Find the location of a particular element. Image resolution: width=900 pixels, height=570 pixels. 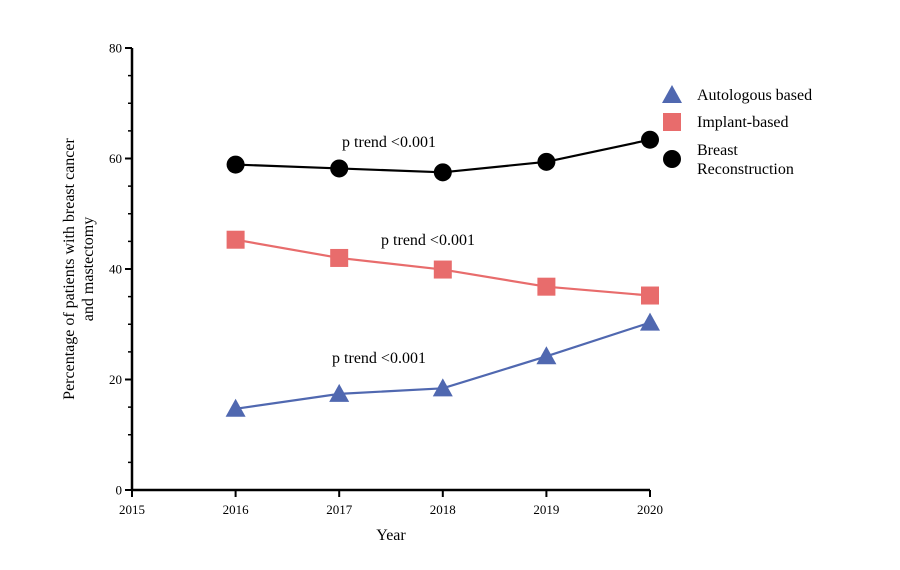

series-circle is located at coordinates (442, 156).